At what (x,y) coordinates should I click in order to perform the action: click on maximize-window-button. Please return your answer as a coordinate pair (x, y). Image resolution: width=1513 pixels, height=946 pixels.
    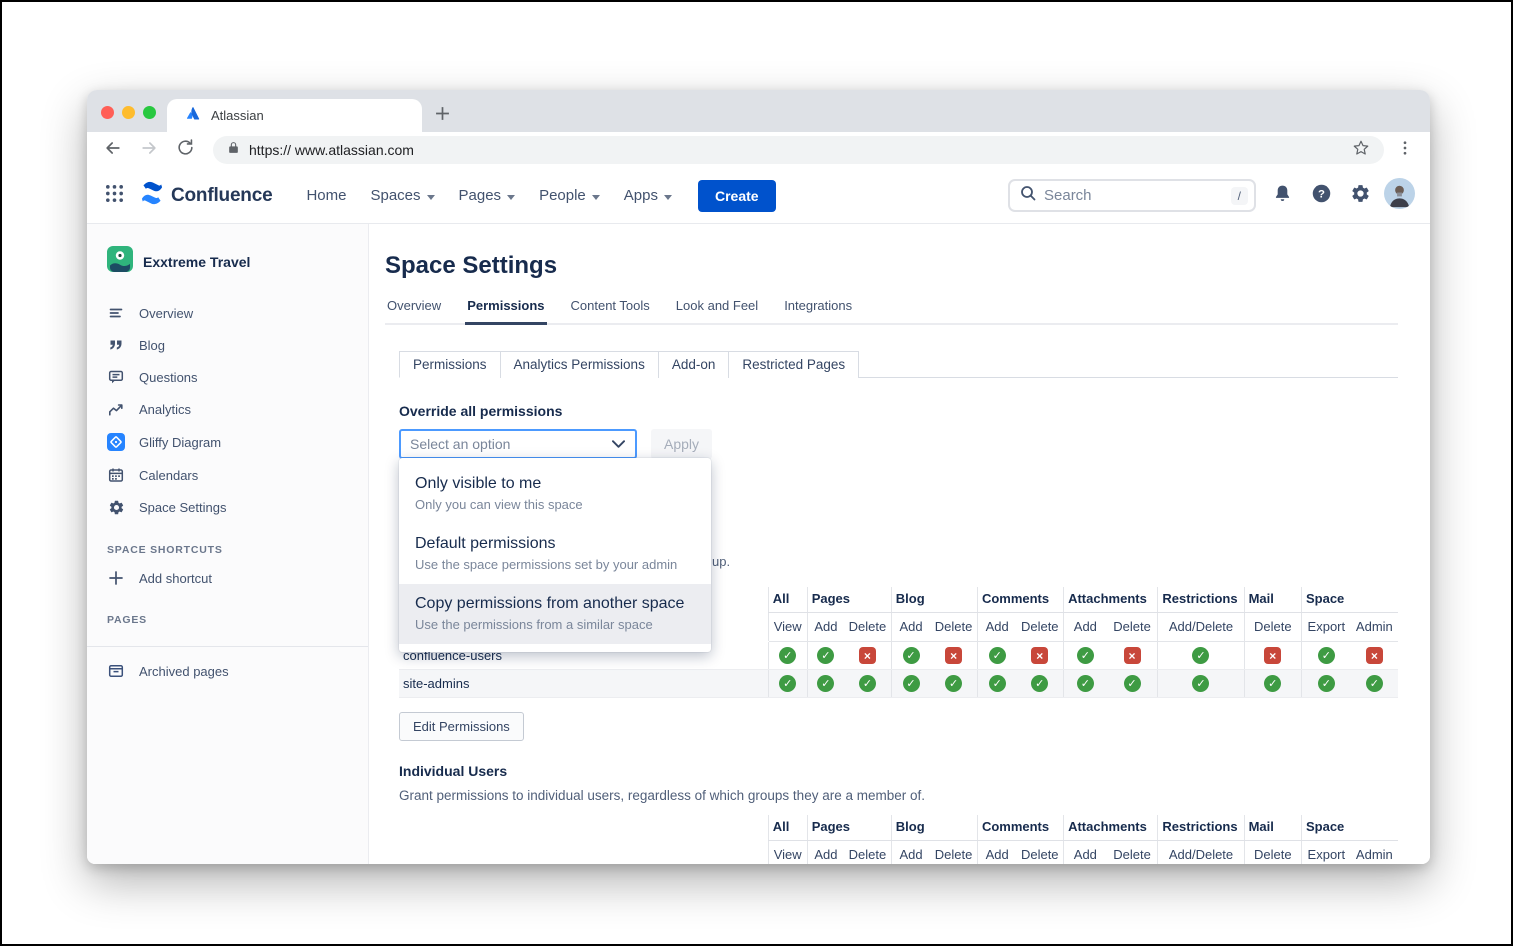
    Looking at the image, I should click on (149, 112).